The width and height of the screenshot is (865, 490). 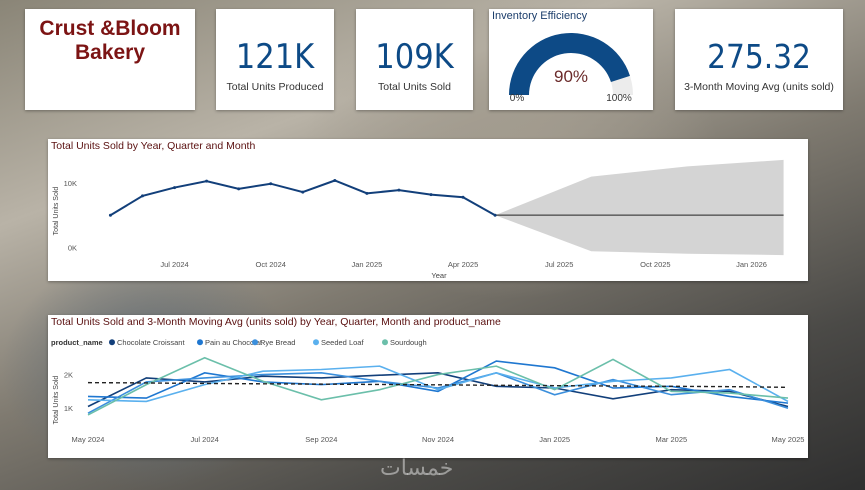 I want to click on forecast-chart-ylabel: Total Units Sold, so click(x=56, y=211).